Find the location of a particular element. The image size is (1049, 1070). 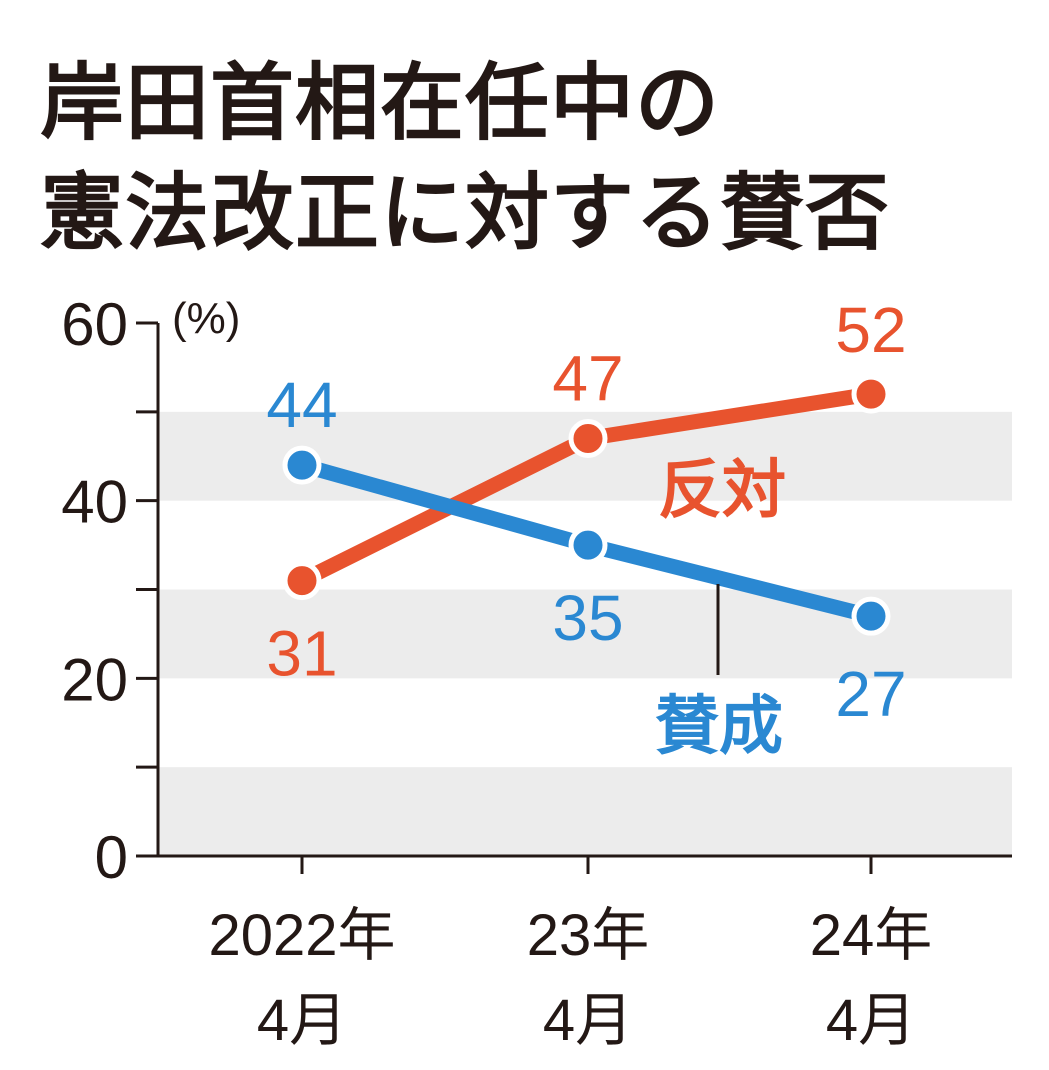

value-label-series-1-2: 47 is located at coordinates (587, 378).